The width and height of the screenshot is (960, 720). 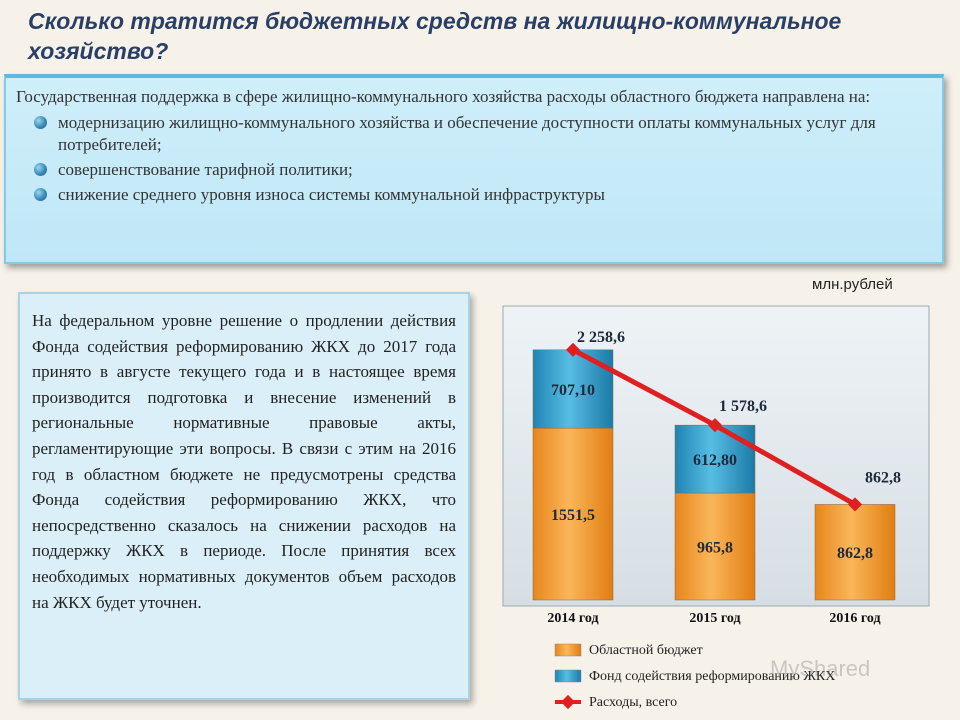 What do you see at coordinates (568, 702) in the screenshot?
I see `legend-line-marker` at bounding box center [568, 702].